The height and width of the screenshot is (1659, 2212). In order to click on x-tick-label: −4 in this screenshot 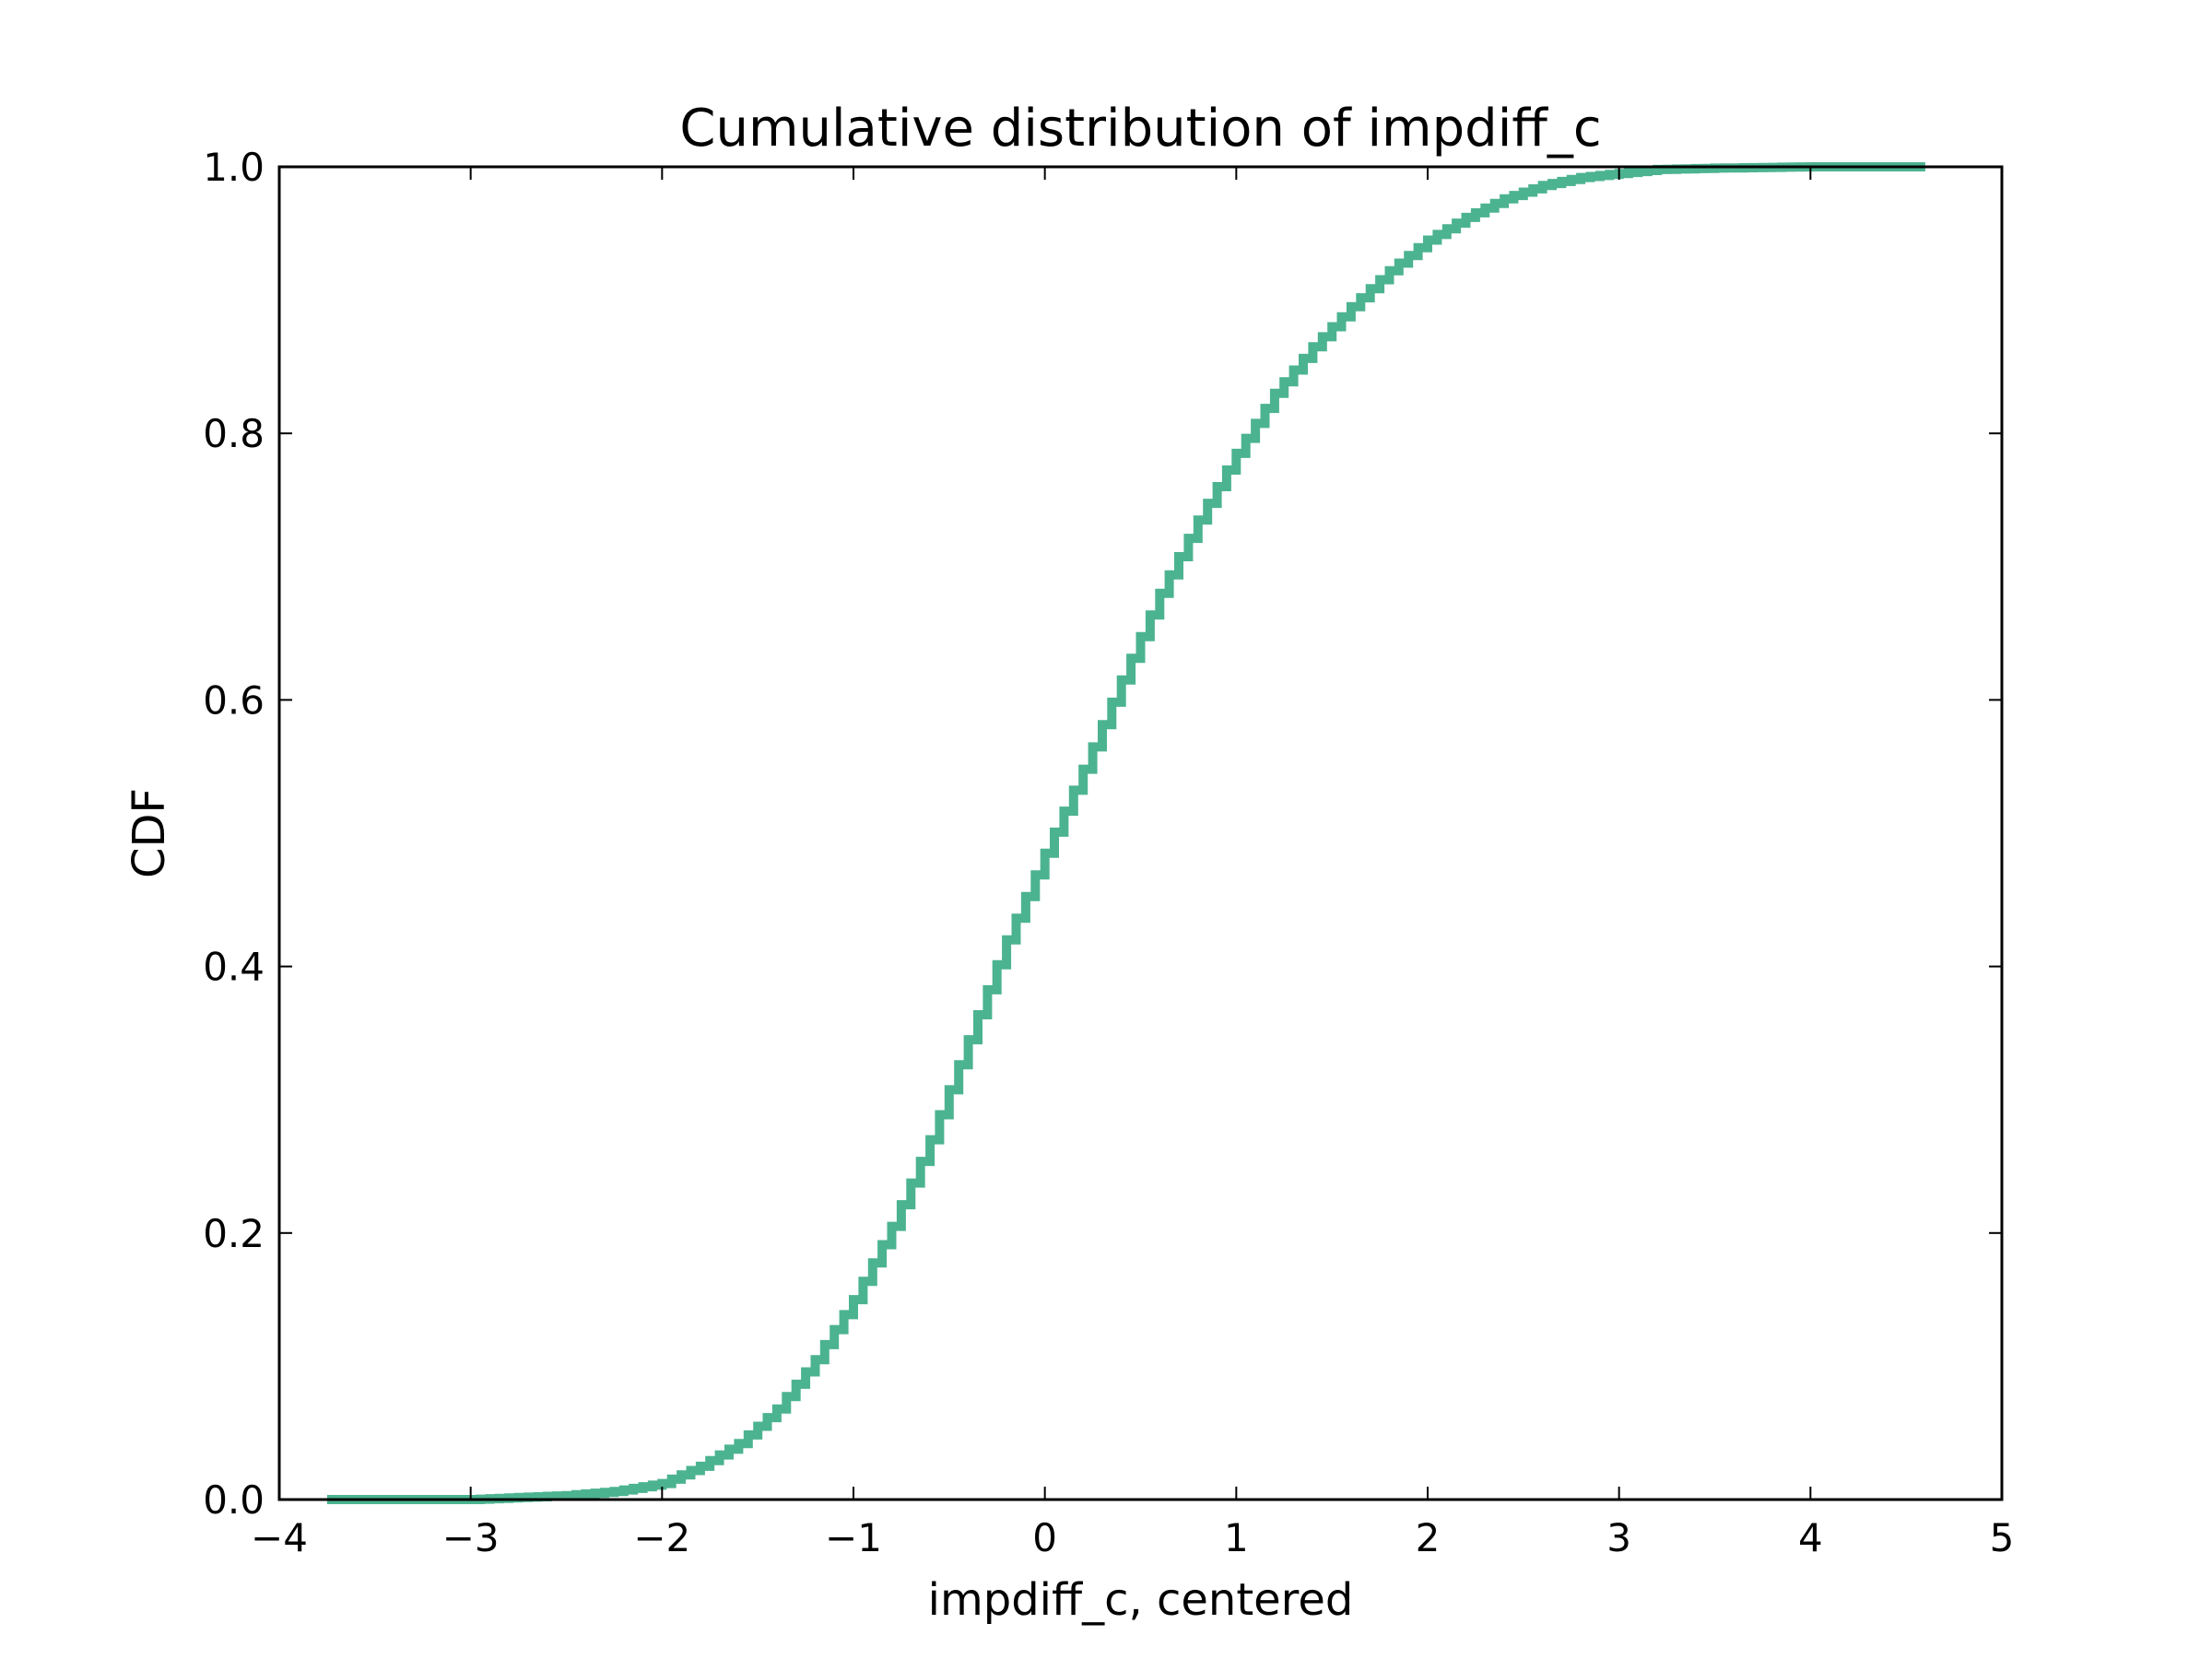, I will do `click(279, 1537)`.